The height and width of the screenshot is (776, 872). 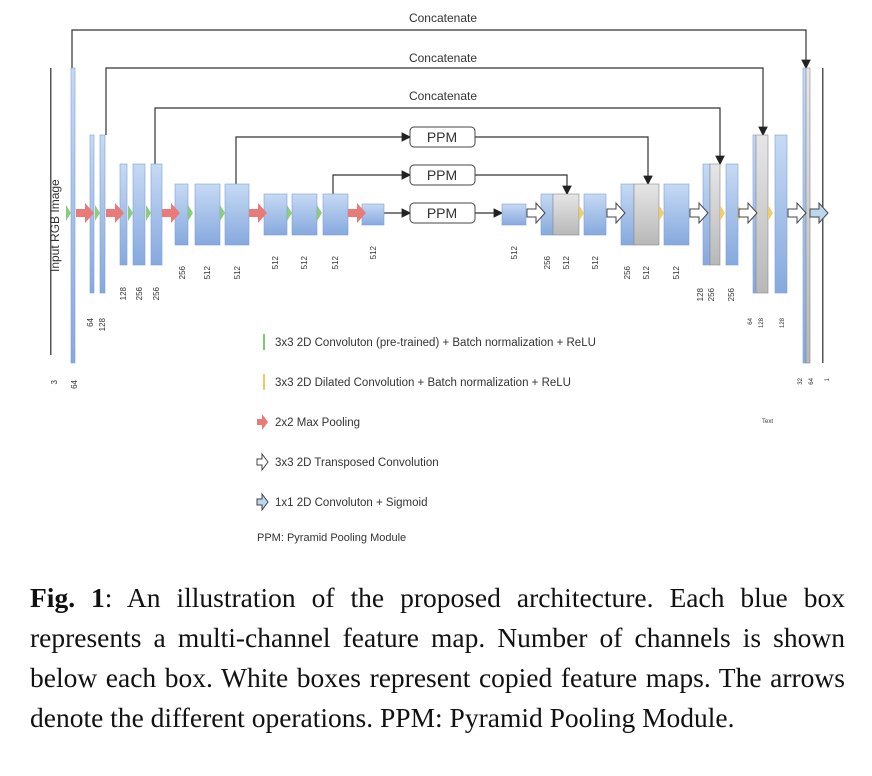 What do you see at coordinates (351, 503) in the screenshot?
I see `legend-label: 1x1 2D Convoluton + Sigmoid` at bounding box center [351, 503].